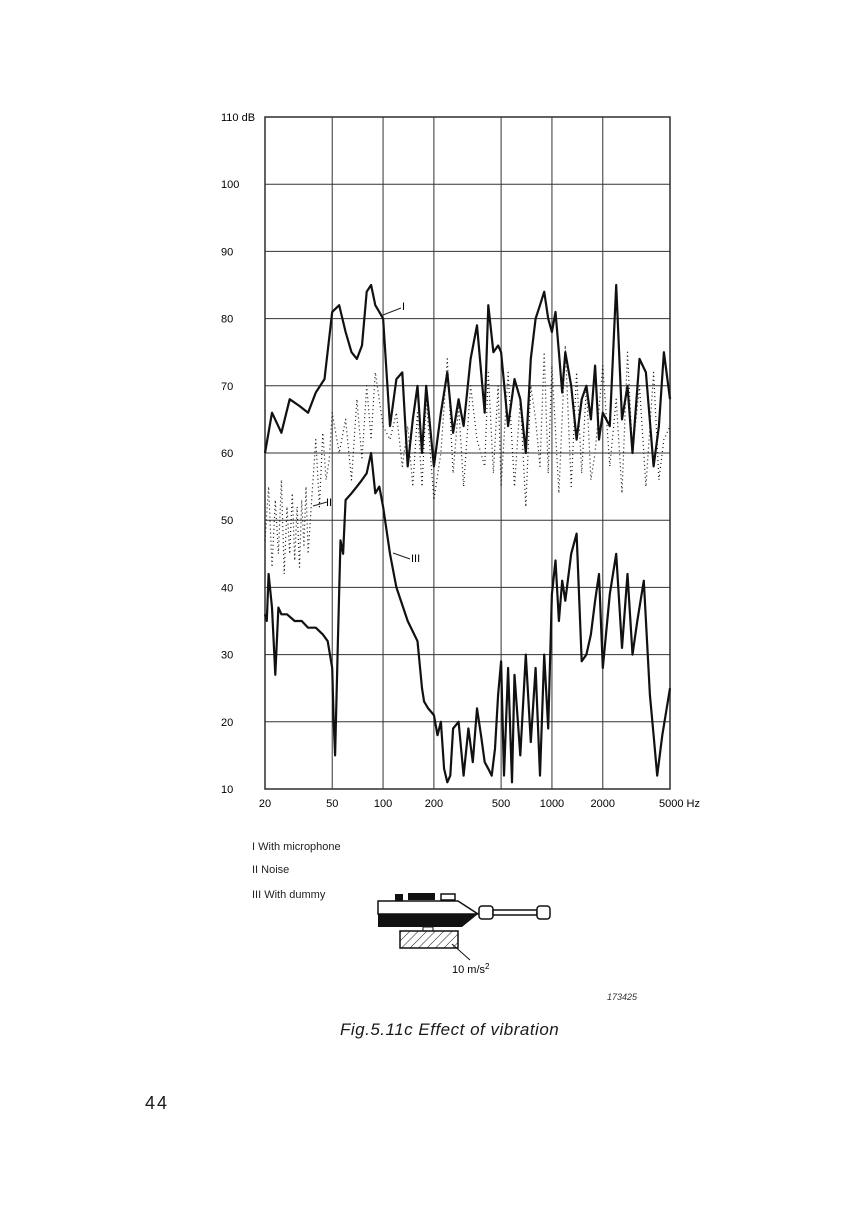 The image size is (864, 1210). Describe the element at coordinates (415, 559) in the screenshot. I see `label-III: III` at that location.